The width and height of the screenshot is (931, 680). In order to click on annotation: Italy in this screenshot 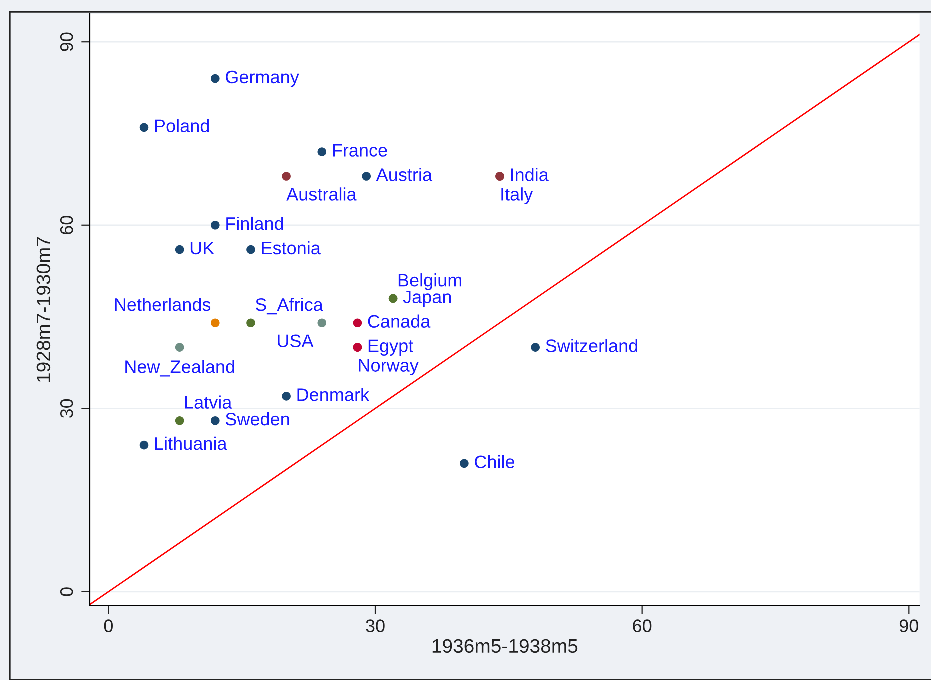, I will do `click(518, 196)`.